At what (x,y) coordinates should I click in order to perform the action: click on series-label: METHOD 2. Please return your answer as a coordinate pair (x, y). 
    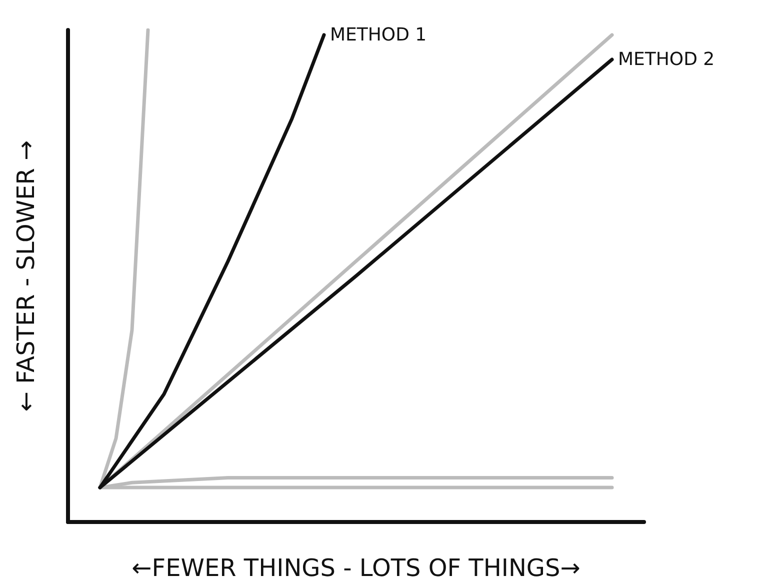
    Looking at the image, I should click on (666, 59).